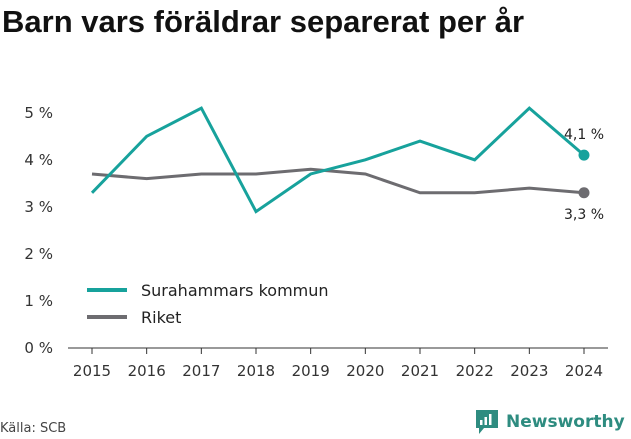  What do you see at coordinates (161, 317) in the screenshot?
I see `legend-label: Riket` at bounding box center [161, 317].